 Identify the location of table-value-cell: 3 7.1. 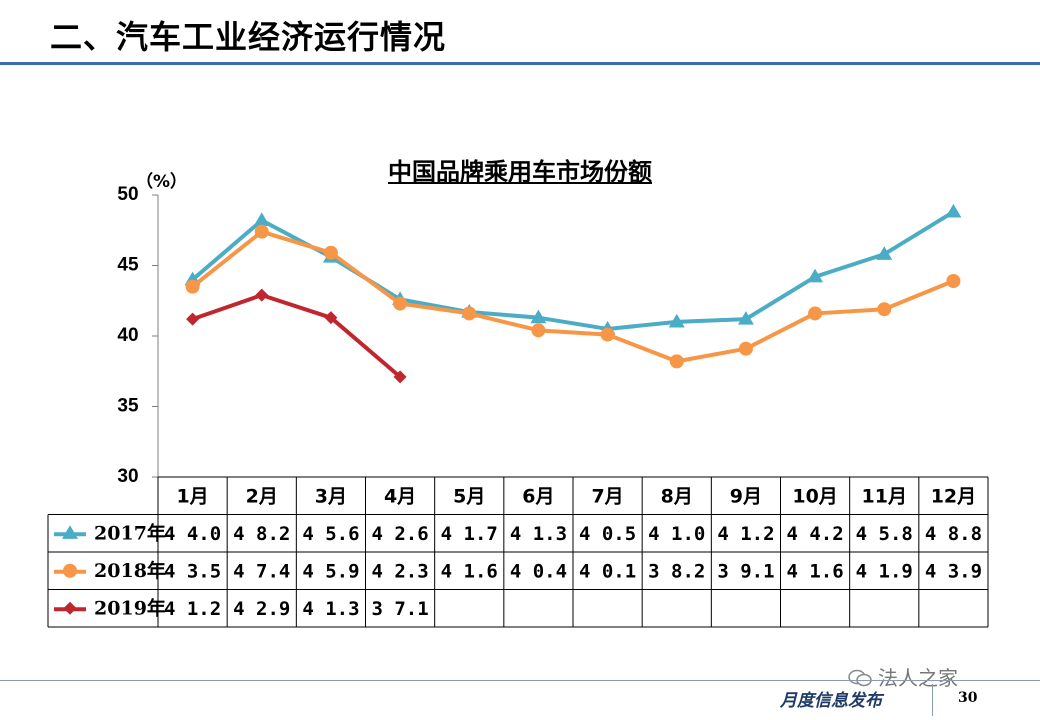
(399, 609).